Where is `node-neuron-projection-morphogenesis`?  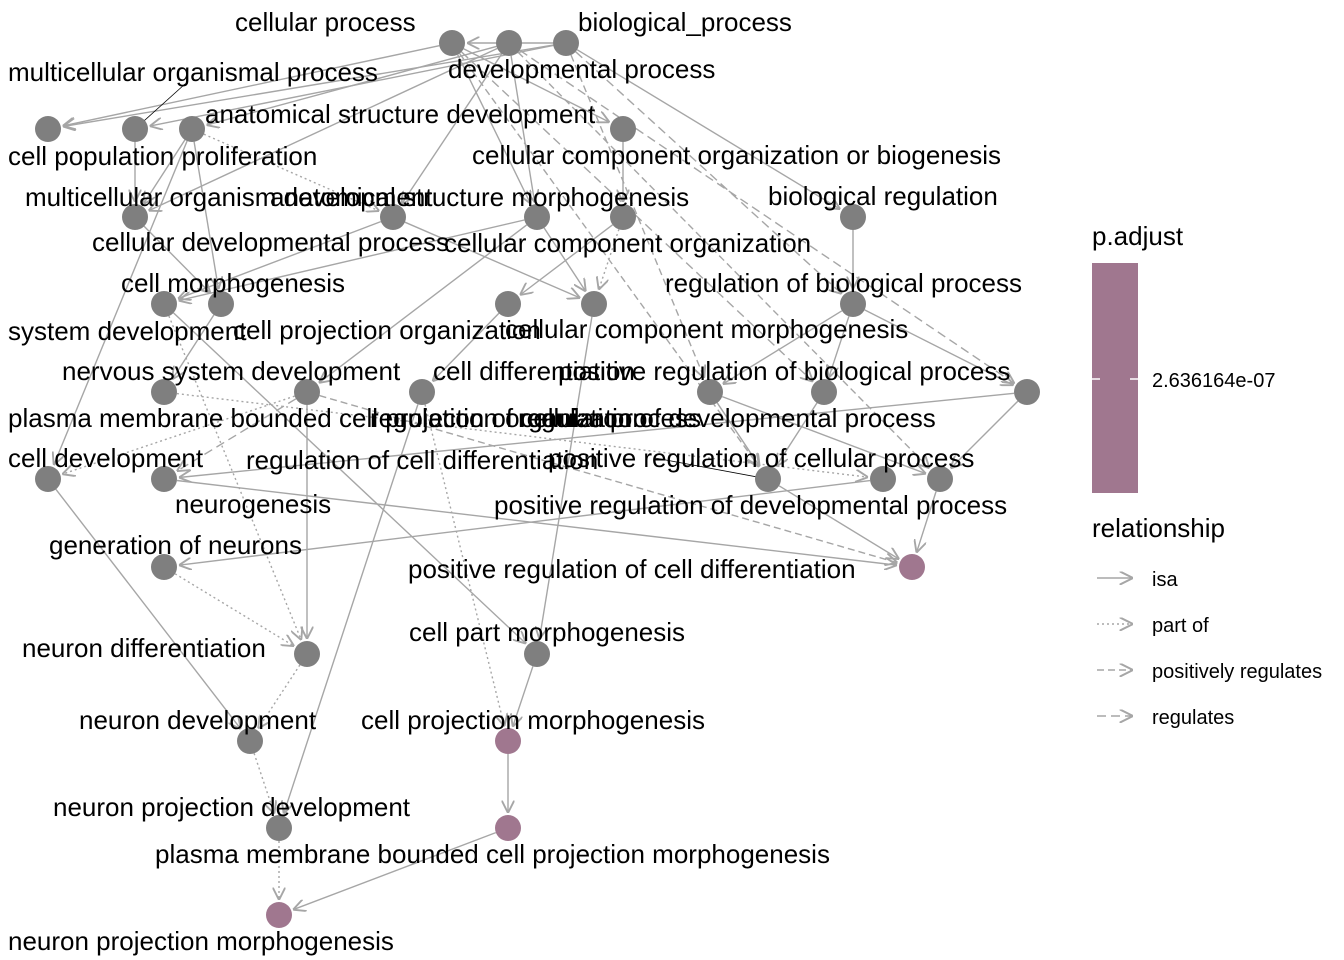 node-neuron-projection-morphogenesis is located at coordinates (279, 915).